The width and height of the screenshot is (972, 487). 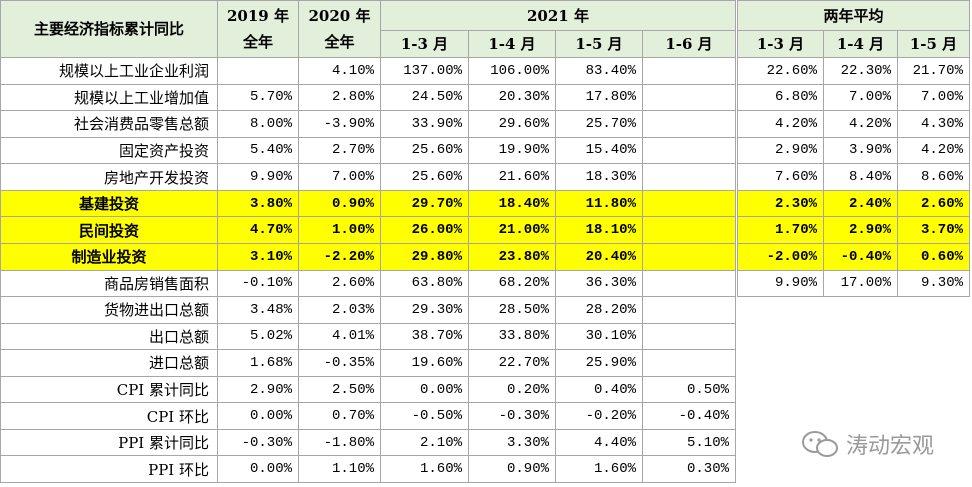 I want to click on value-cell: 0.20%, so click(x=512, y=389).